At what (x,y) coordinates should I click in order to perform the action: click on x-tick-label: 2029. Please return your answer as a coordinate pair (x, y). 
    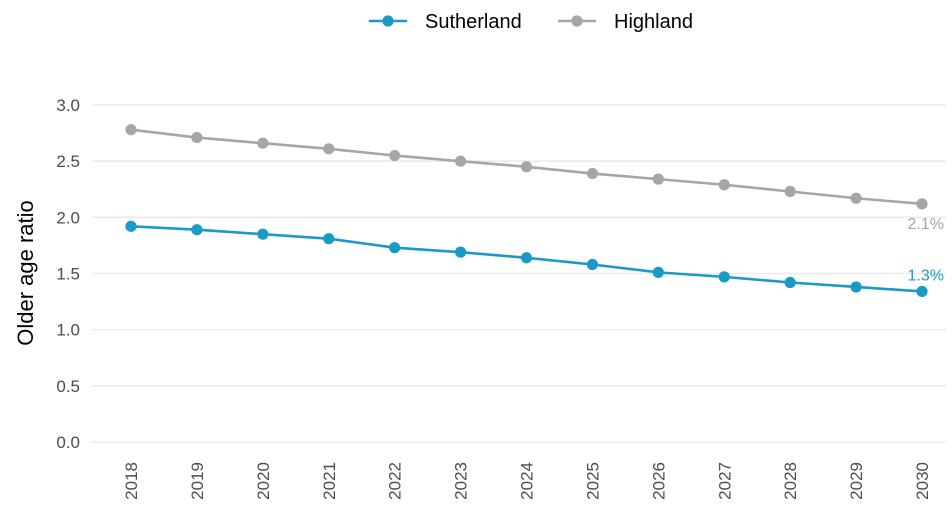
    Looking at the image, I should click on (856, 481).